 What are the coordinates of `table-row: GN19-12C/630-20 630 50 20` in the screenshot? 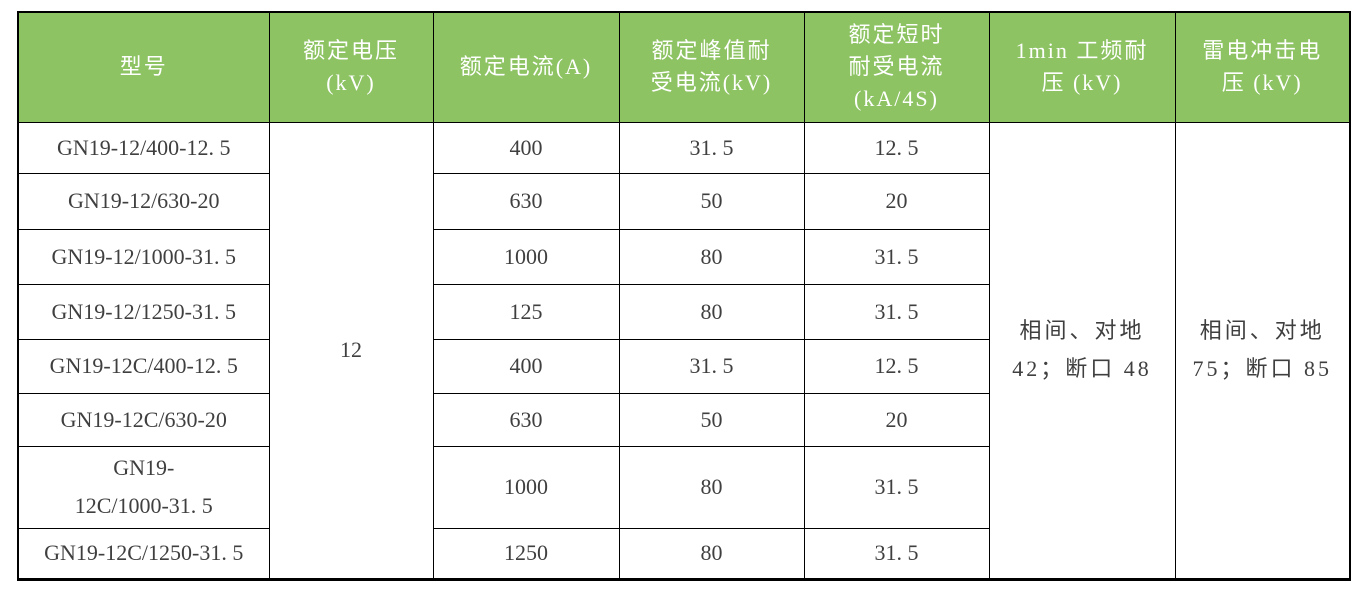 It's located at (683, 419).